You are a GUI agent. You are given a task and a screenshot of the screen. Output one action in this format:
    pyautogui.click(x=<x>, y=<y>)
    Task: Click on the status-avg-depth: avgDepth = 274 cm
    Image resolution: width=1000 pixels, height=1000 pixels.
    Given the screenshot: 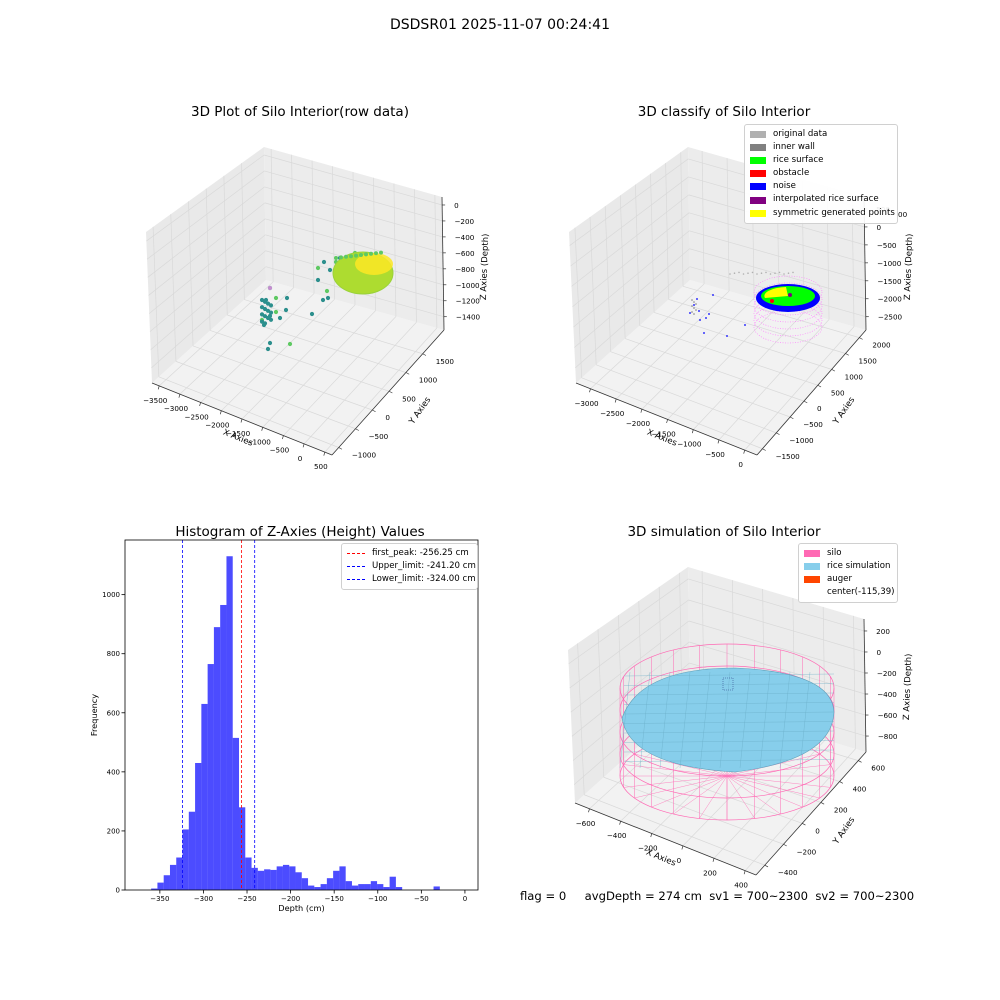 What is the action you would take?
    pyautogui.click(x=643, y=896)
    